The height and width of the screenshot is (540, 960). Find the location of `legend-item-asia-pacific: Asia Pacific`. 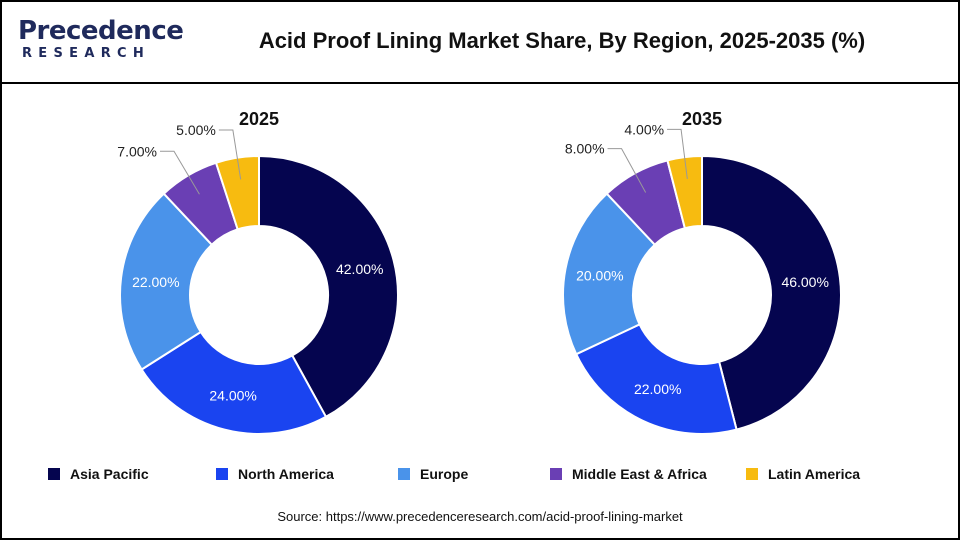

legend-item-asia-pacific: Asia Pacific is located at coordinates (98, 474).